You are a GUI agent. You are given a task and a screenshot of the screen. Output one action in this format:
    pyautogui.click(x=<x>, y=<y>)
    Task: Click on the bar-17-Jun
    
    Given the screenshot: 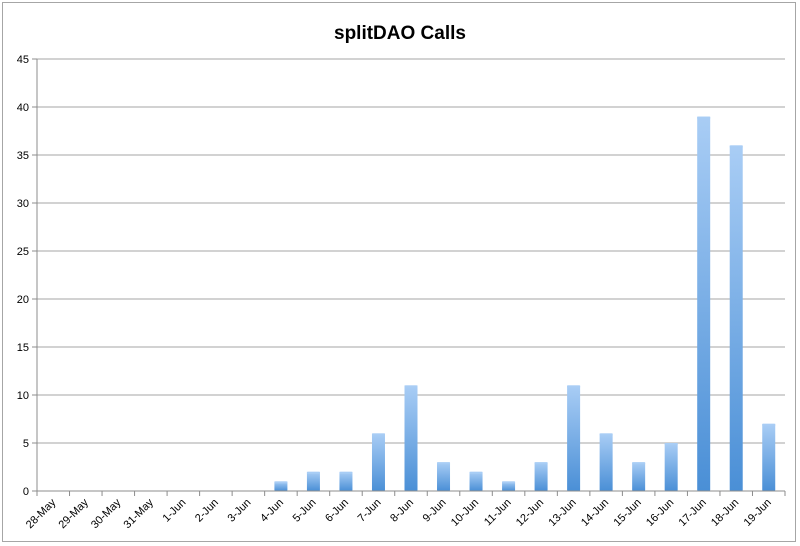 What is the action you would take?
    pyautogui.click(x=704, y=303)
    